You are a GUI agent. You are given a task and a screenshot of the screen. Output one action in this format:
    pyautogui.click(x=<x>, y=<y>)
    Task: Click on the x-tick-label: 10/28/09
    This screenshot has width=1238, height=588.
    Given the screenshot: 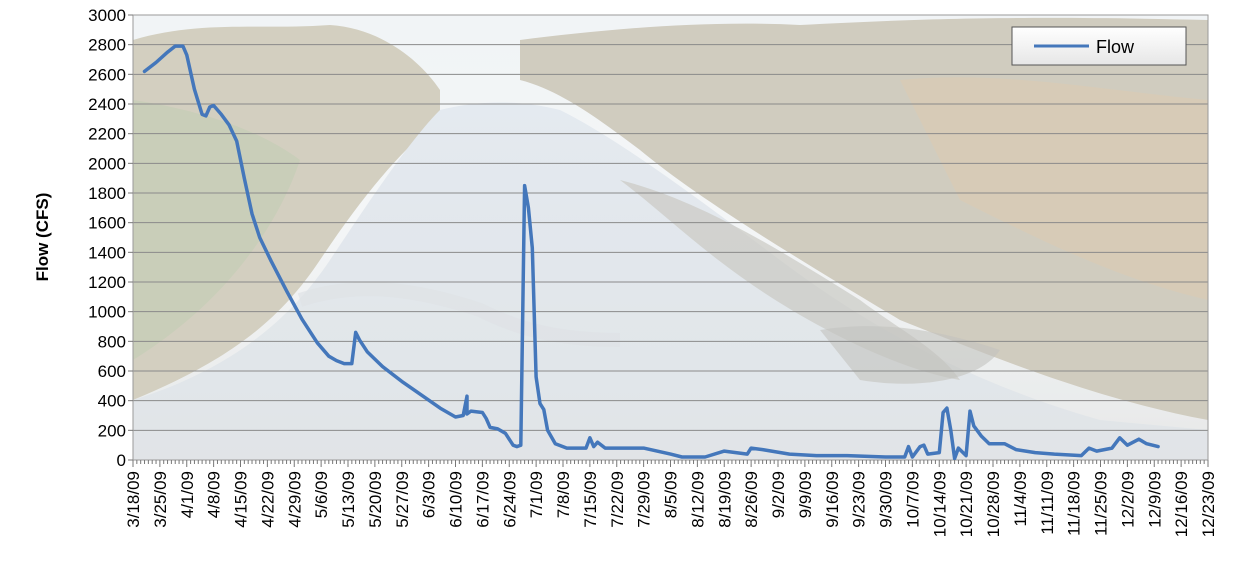 What is the action you would take?
    pyautogui.click(x=993, y=504)
    